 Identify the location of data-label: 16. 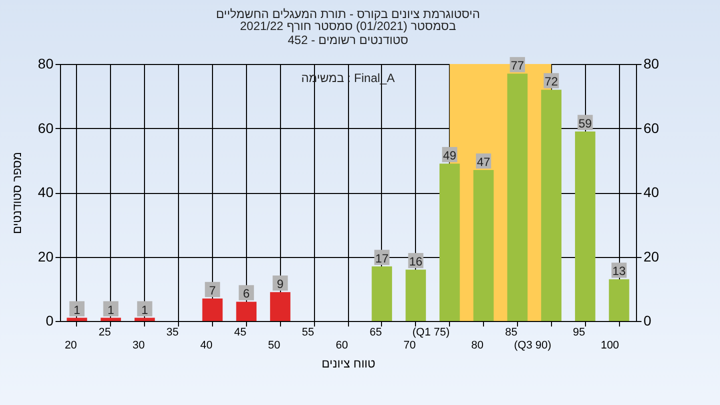
(416, 261).